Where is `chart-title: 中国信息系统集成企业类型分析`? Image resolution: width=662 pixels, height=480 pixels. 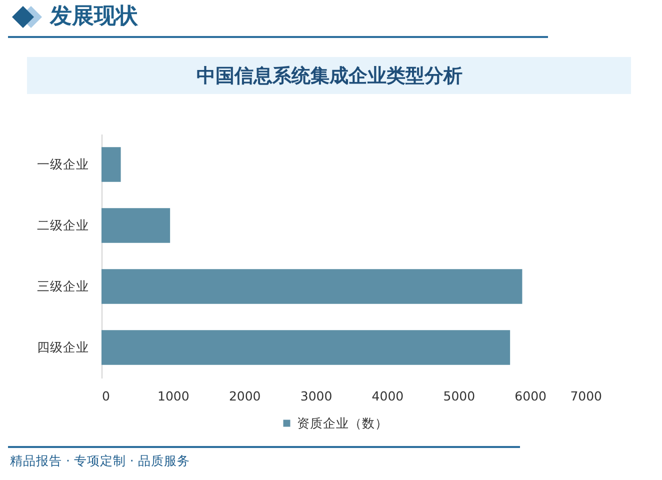 chart-title: 中国信息系统集成企业类型分析 is located at coordinates (329, 76).